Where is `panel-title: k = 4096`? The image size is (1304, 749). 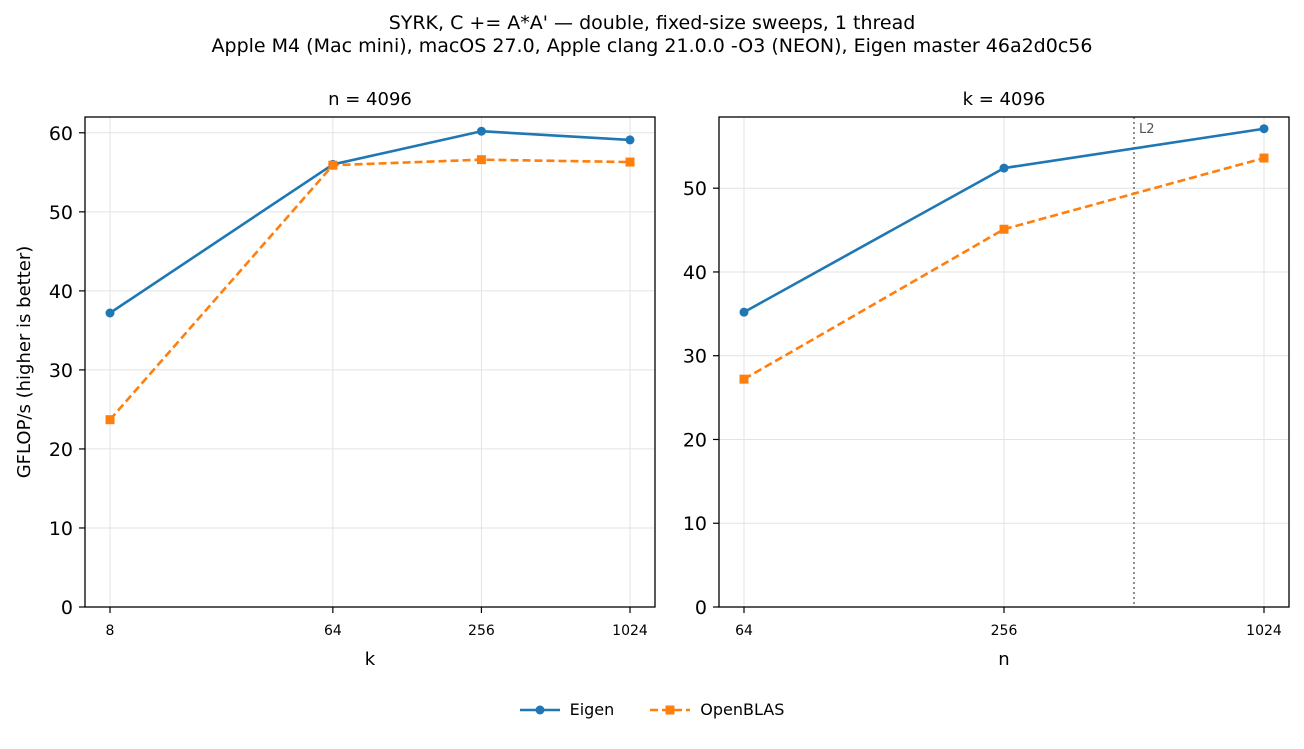 panel-title: k = 4096 is located at coordinates (1004, 99).